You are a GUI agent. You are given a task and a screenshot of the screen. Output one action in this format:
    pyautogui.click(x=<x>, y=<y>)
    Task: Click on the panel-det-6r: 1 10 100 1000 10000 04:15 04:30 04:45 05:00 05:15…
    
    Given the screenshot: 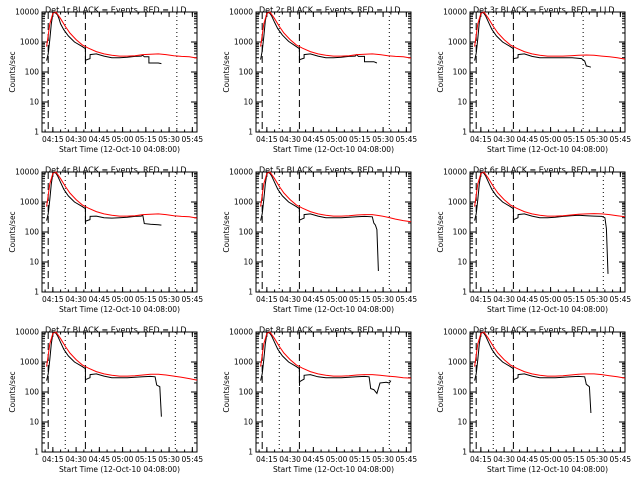 What is the action you would take?
    pyautogui.click(x=533, y=240)
    